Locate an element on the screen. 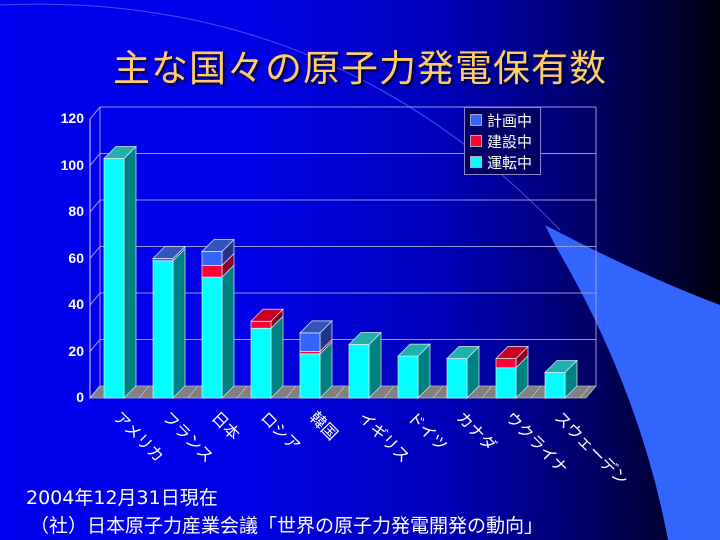  legend-item-operating: 運転中 is located at coordinates (501, 162).